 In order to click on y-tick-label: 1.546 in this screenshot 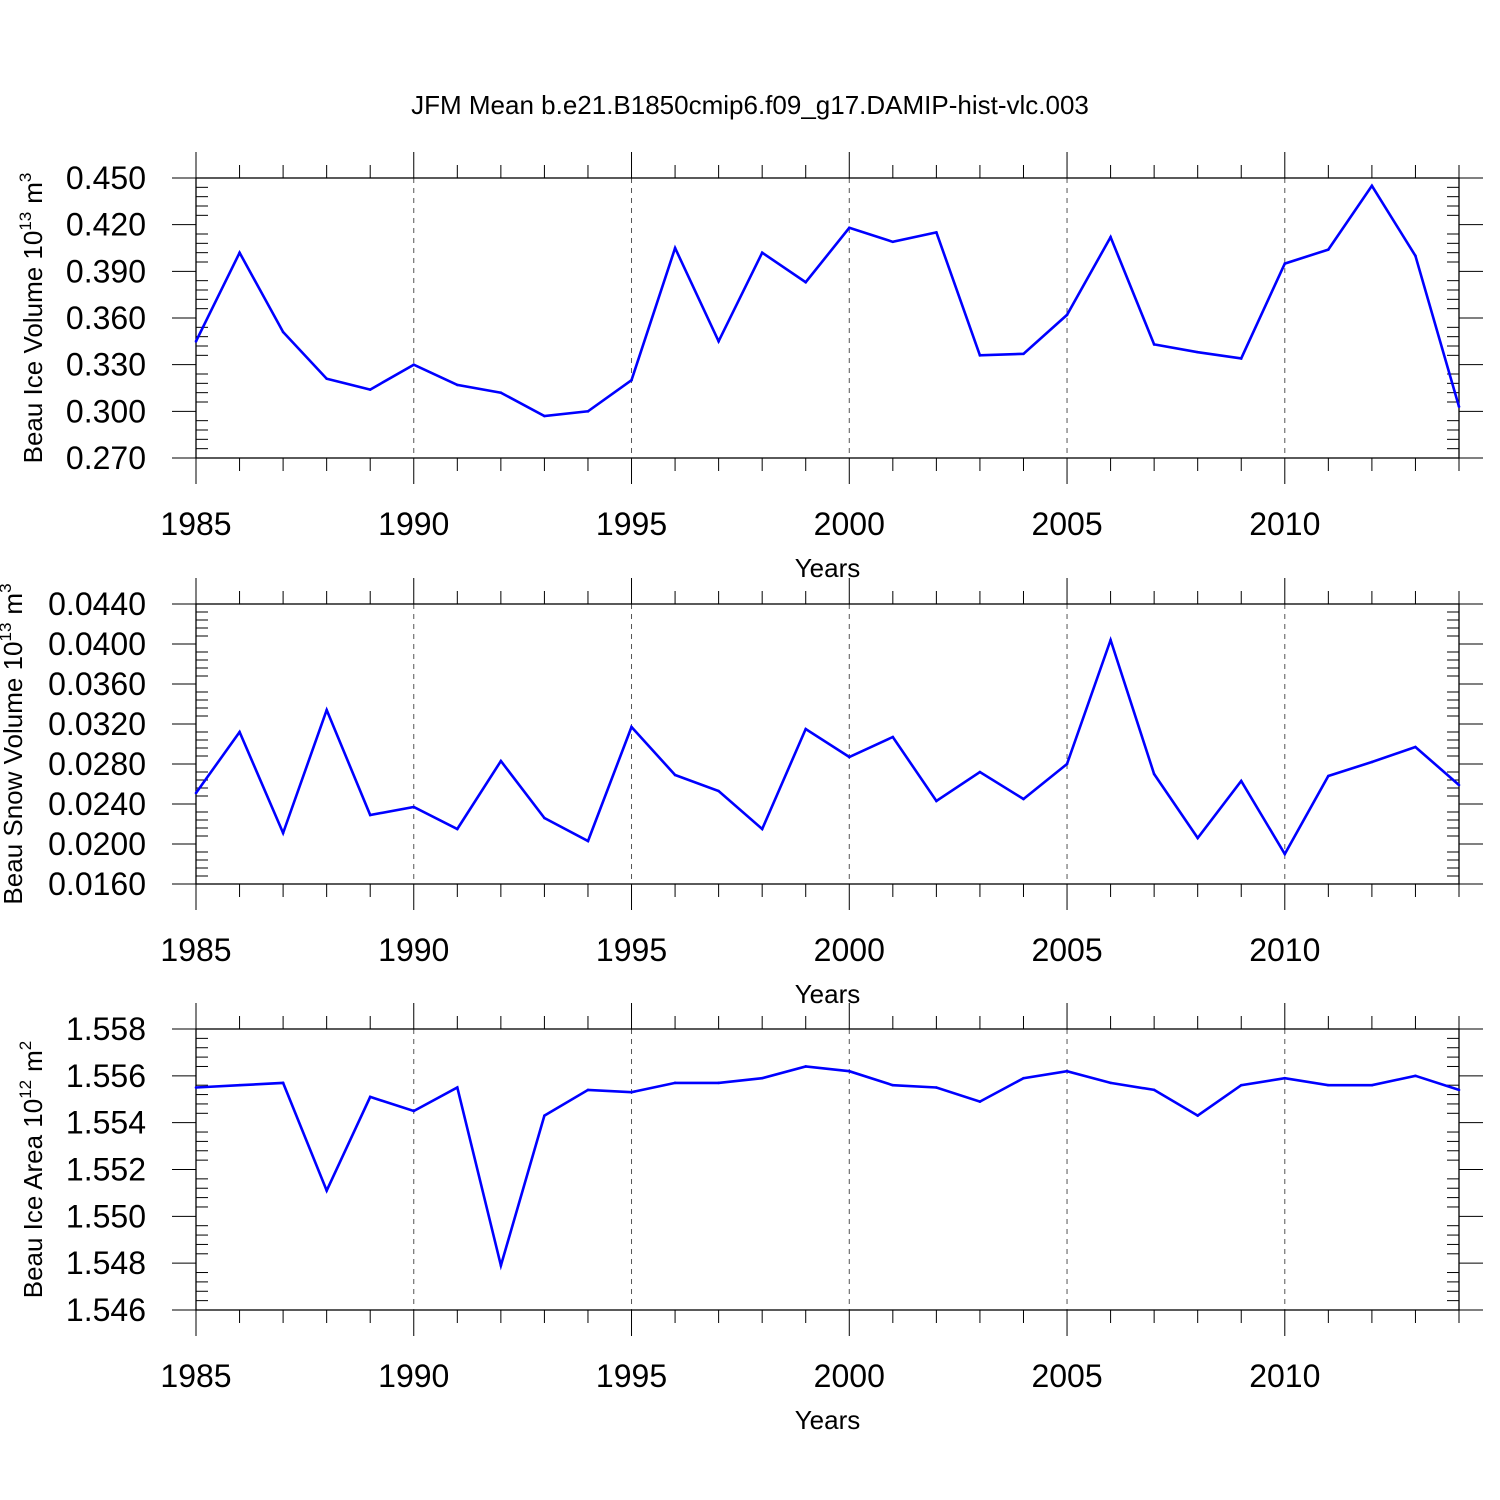, I will do `click(106, 1310)`.